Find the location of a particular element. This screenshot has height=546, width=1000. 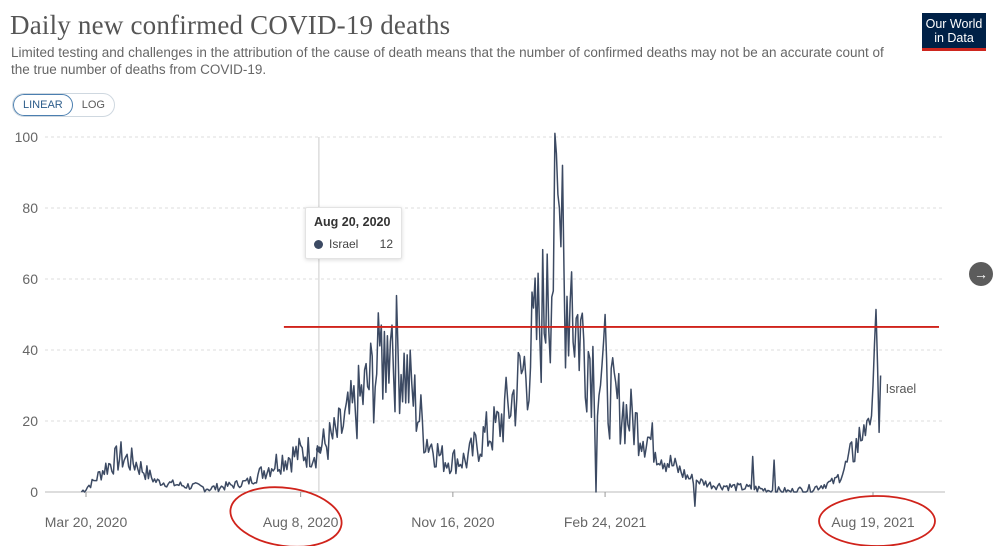

y-tick-label: 20 is located at coordinates (30, 421).